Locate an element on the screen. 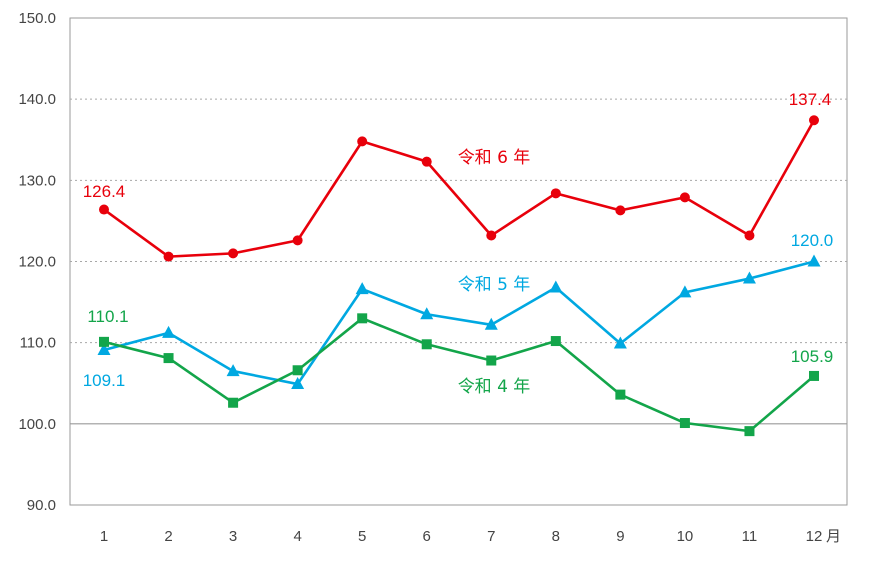  data-label-first: 109.1 is located at coordinates (104, 380).